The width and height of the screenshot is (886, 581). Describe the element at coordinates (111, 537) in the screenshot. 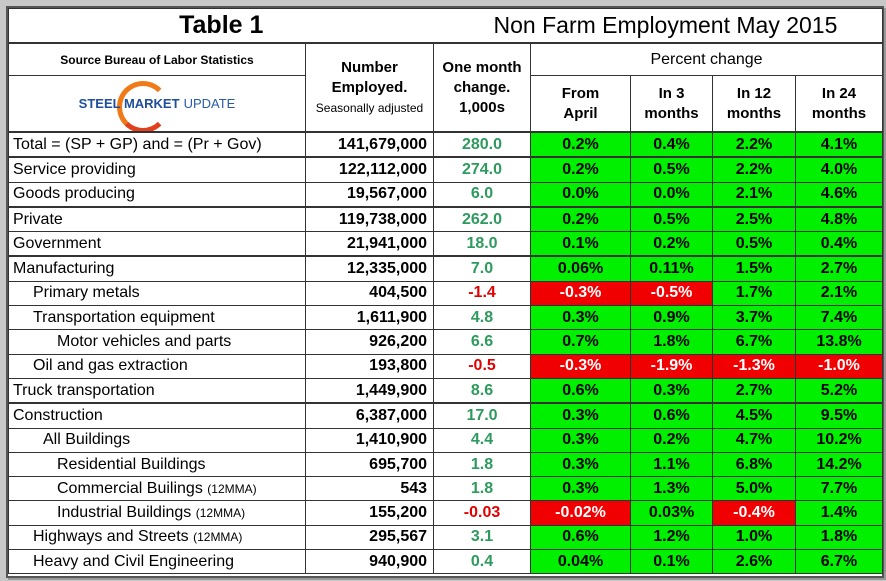

I see `row-label-text: Highways and Streets` at that location.